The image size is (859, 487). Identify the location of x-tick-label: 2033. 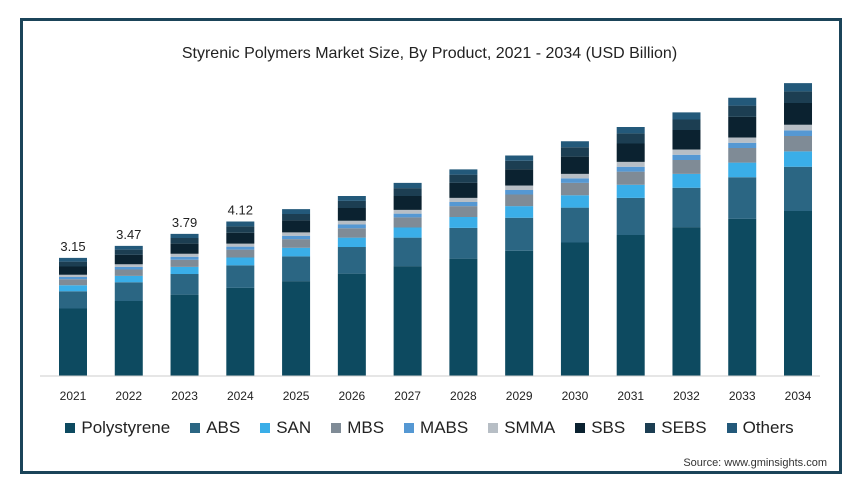
(742, 396).